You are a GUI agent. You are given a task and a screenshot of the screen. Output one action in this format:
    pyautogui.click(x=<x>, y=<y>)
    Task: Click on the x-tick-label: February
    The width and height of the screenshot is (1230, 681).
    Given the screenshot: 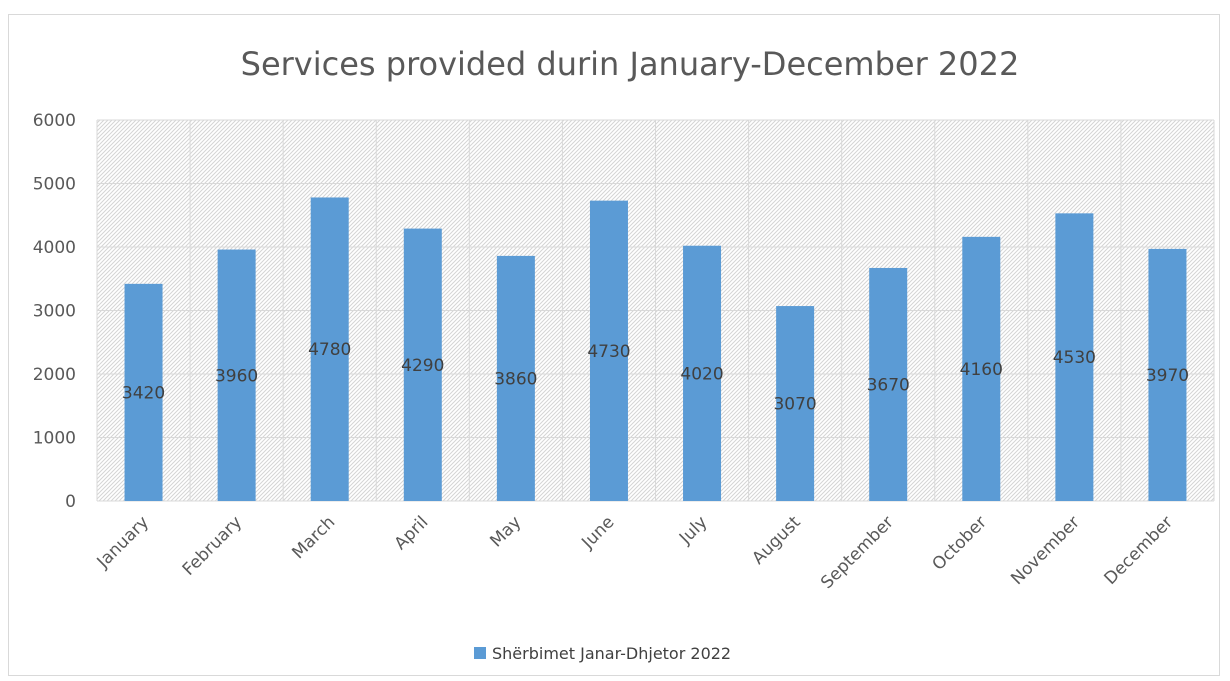 What is the action you would take?
    pyautogui.click(x=212, y=545)
    